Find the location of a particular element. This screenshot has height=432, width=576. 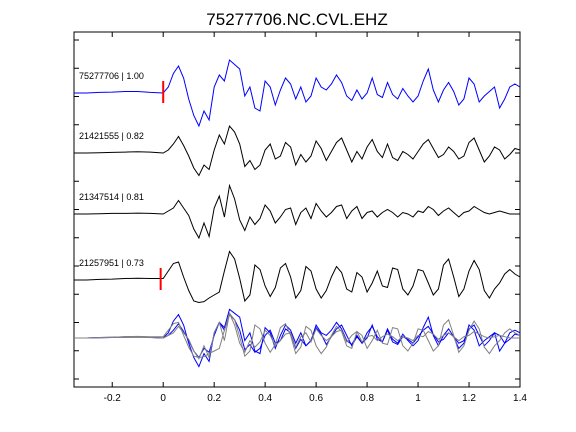

x-tick-label: 0.4 is located at coordinates (265, 398).